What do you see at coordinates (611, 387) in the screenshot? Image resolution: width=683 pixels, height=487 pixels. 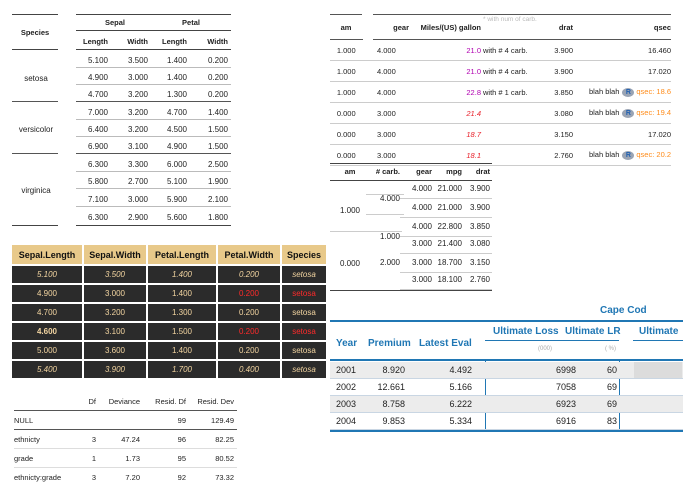 I see `table-cell: 69` at bounding box center [611, 387].